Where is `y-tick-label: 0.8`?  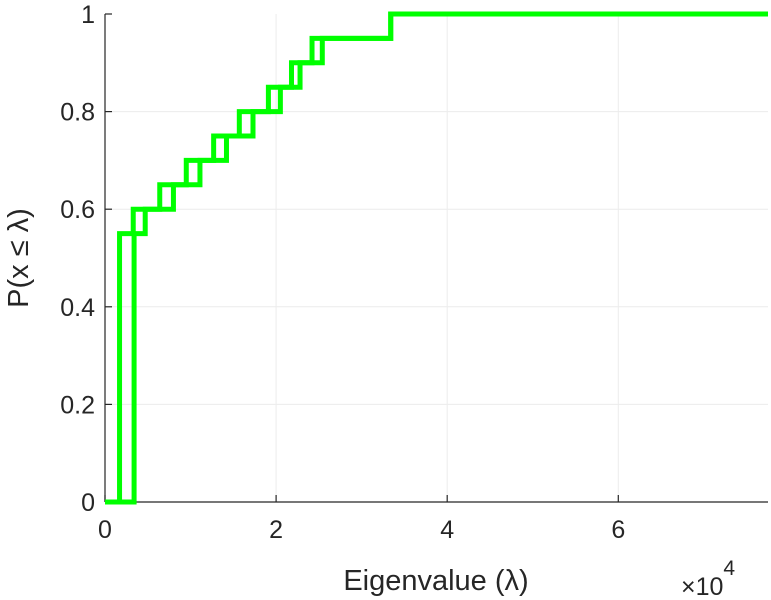
y-tick-label: 0.8 is located at coordinates (77, 113).